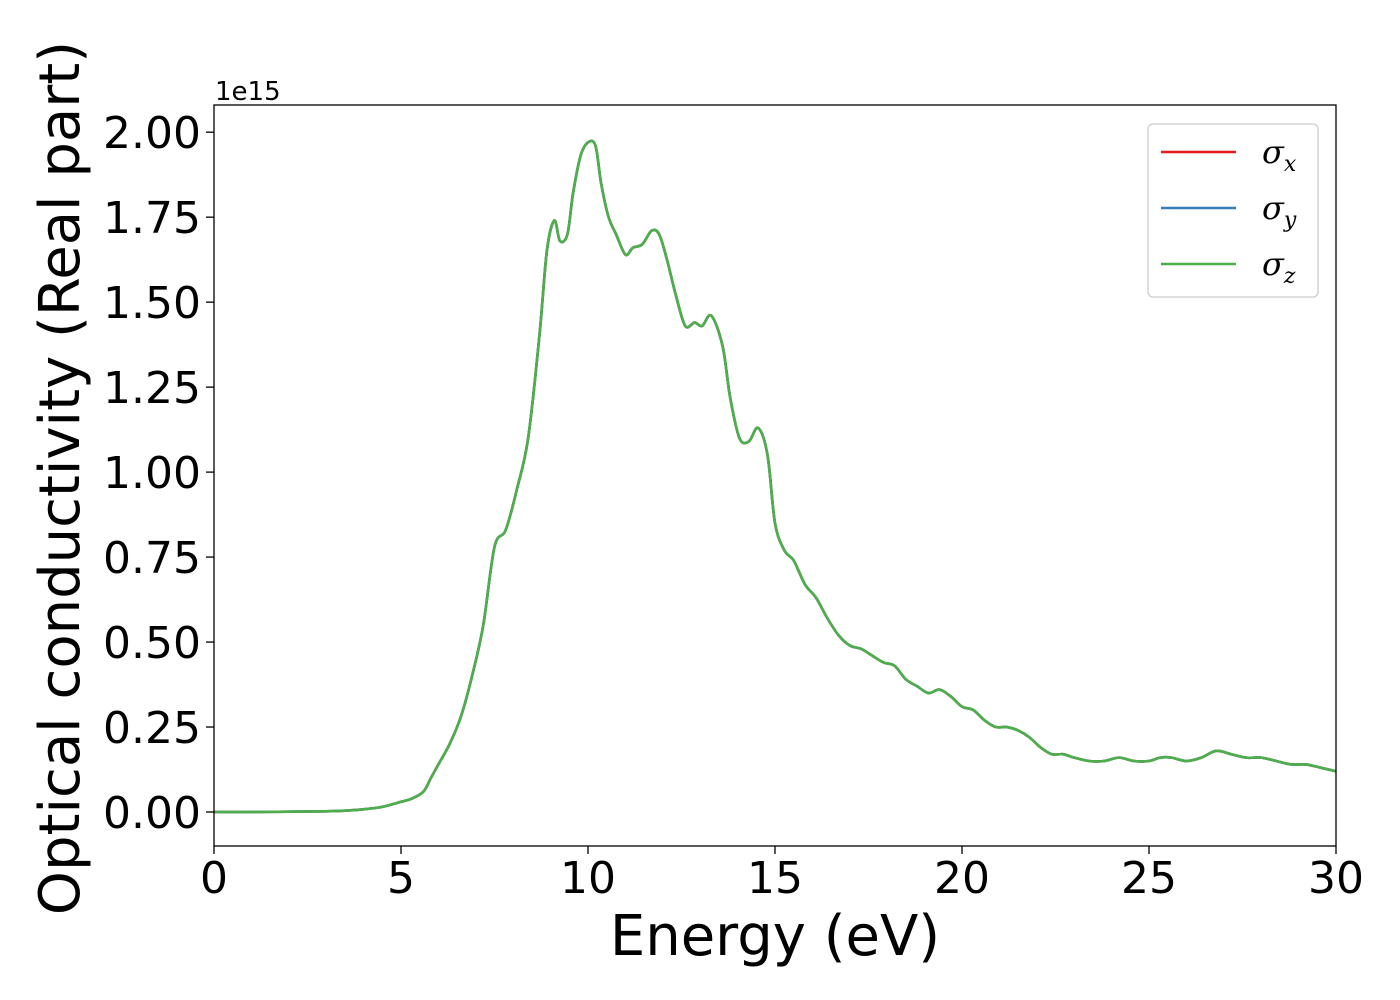 The width and height of the screenshot is (1400, 1000). What do you see at coordinates (152, 473) in the screenshot?
I see `y-tick-label: 1.00` at bounding box center [152, 473].